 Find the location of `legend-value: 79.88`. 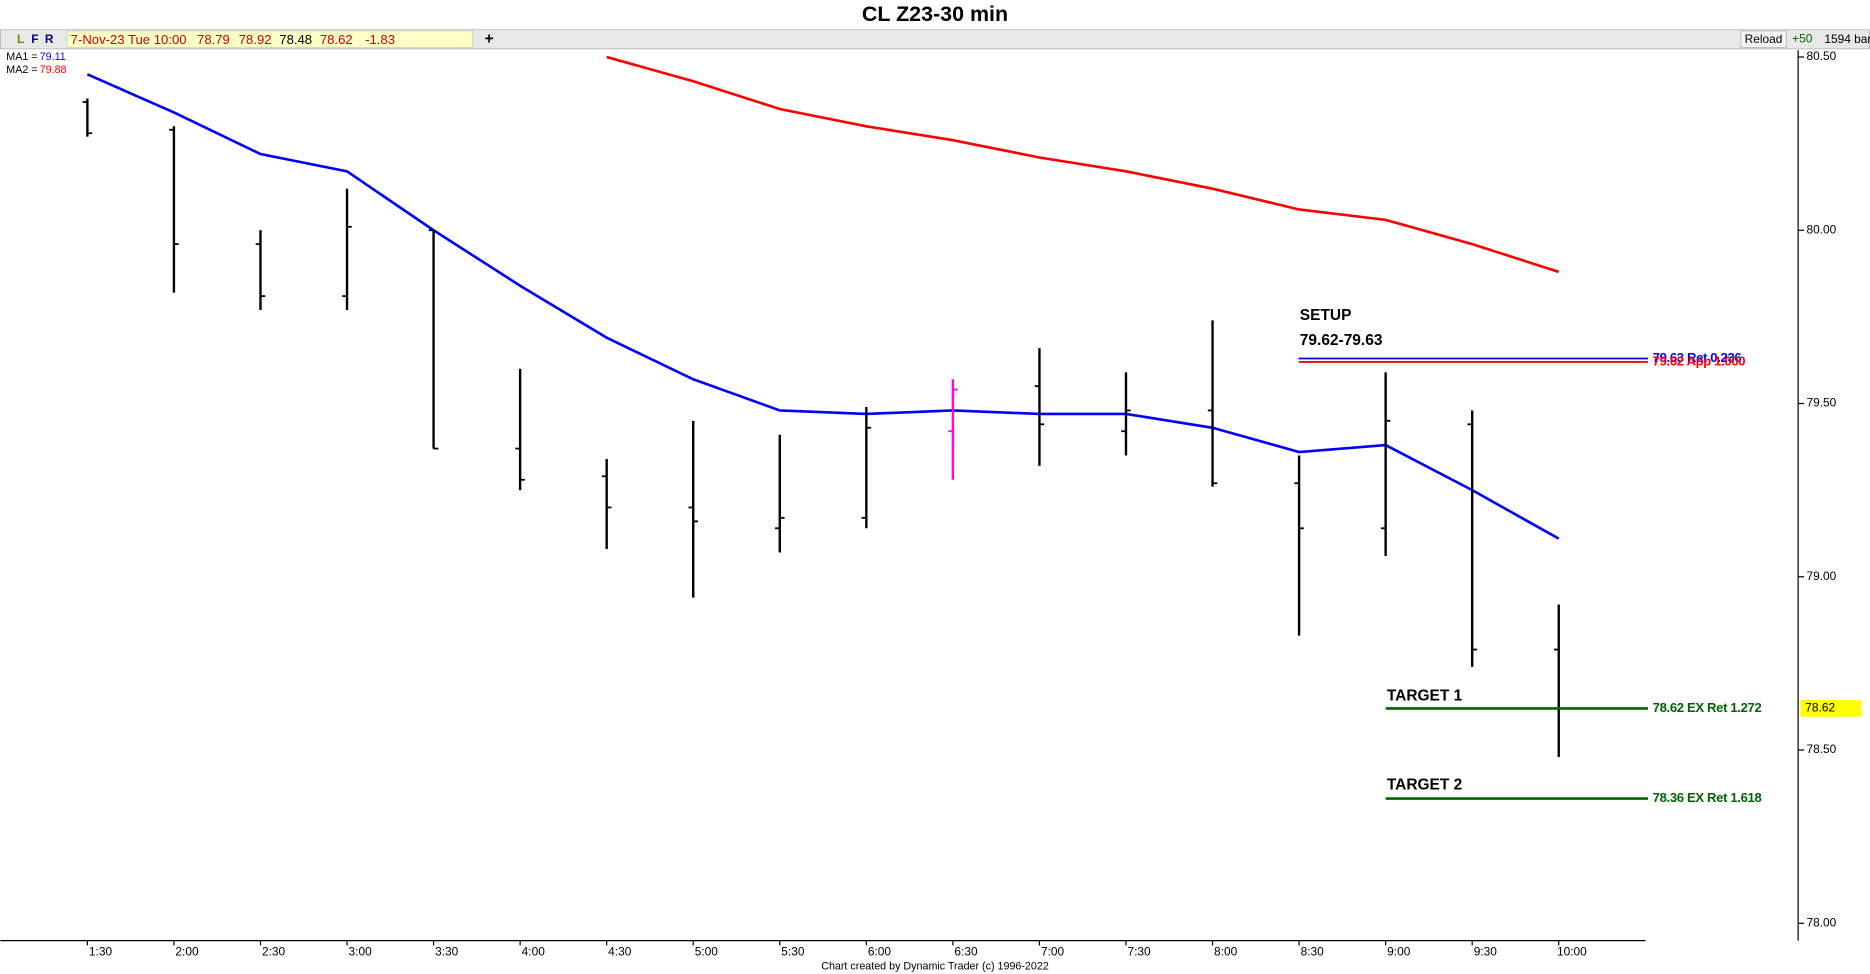

legend-value: 79.88 is located at coordinates (53, 70).